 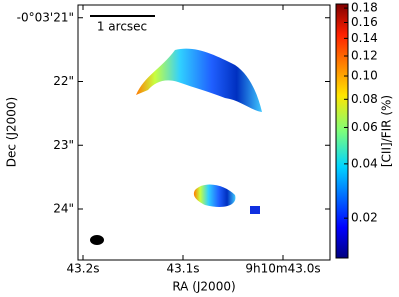 I want to click on colorbar-tick-label: 0.12, so click(x=364, y=56).